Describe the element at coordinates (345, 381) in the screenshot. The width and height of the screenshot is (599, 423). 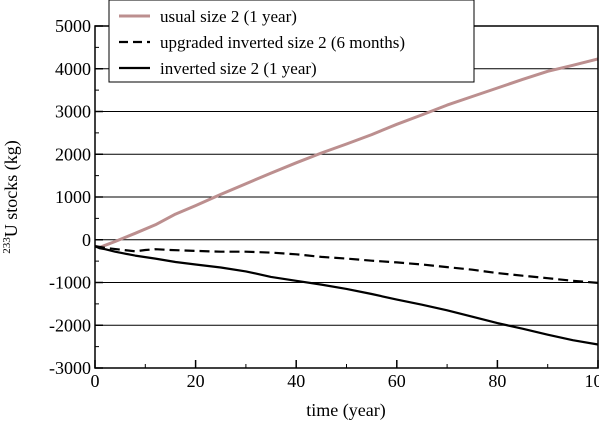
I see `x-tick-labels: 0 20 40 60 80 100` at that location.